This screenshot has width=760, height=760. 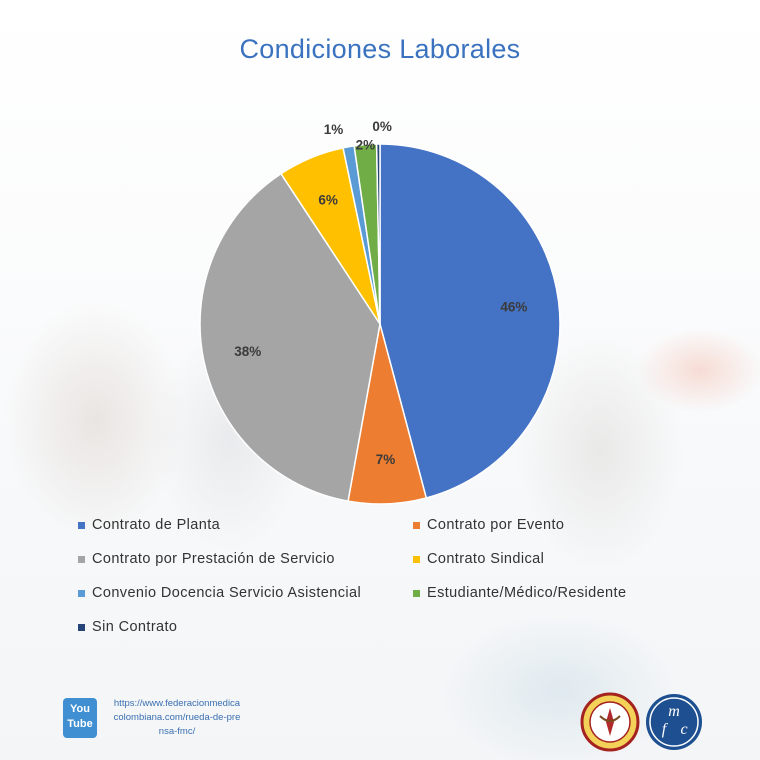 What do you see at coordinates (135, 627) in the screenshot?
I see `legend-label: Sin Contrato` at bounding box center [135, 627].